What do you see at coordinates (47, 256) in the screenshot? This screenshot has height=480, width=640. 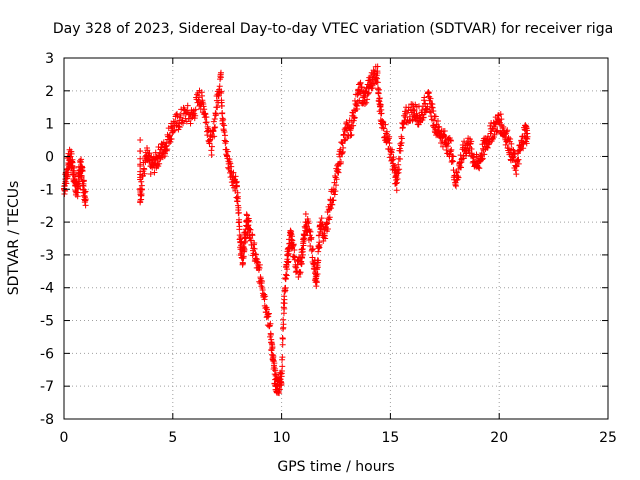 I see `y-tick-label: -3` at bounding box center [47, 256].